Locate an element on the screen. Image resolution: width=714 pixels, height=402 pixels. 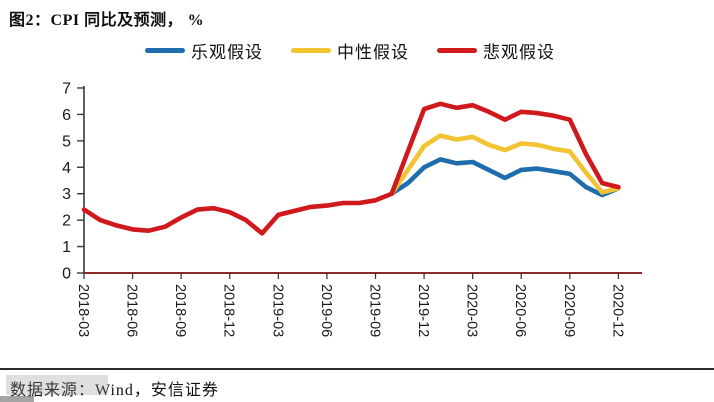
footer: 数据来源：Wind，安信证券 is located at coordinates (357, 384).